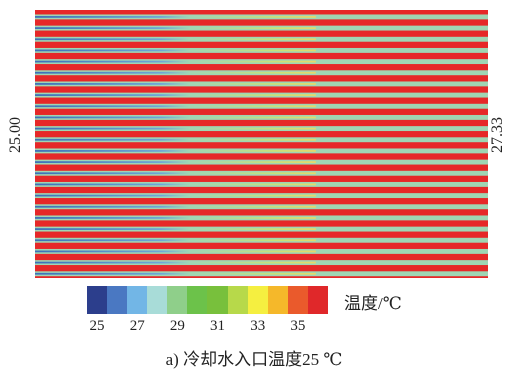  I want to click on outlet-temperature-label: 27.33, so click(497, 135).